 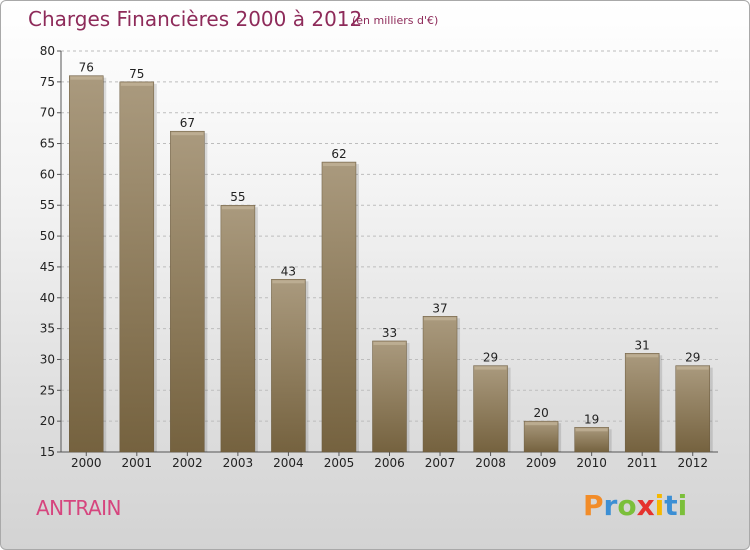 What do you see at coordinates (540, 413) in the screenshot?
I see `value-label-2009: 20` at bounding box center [540, 413].